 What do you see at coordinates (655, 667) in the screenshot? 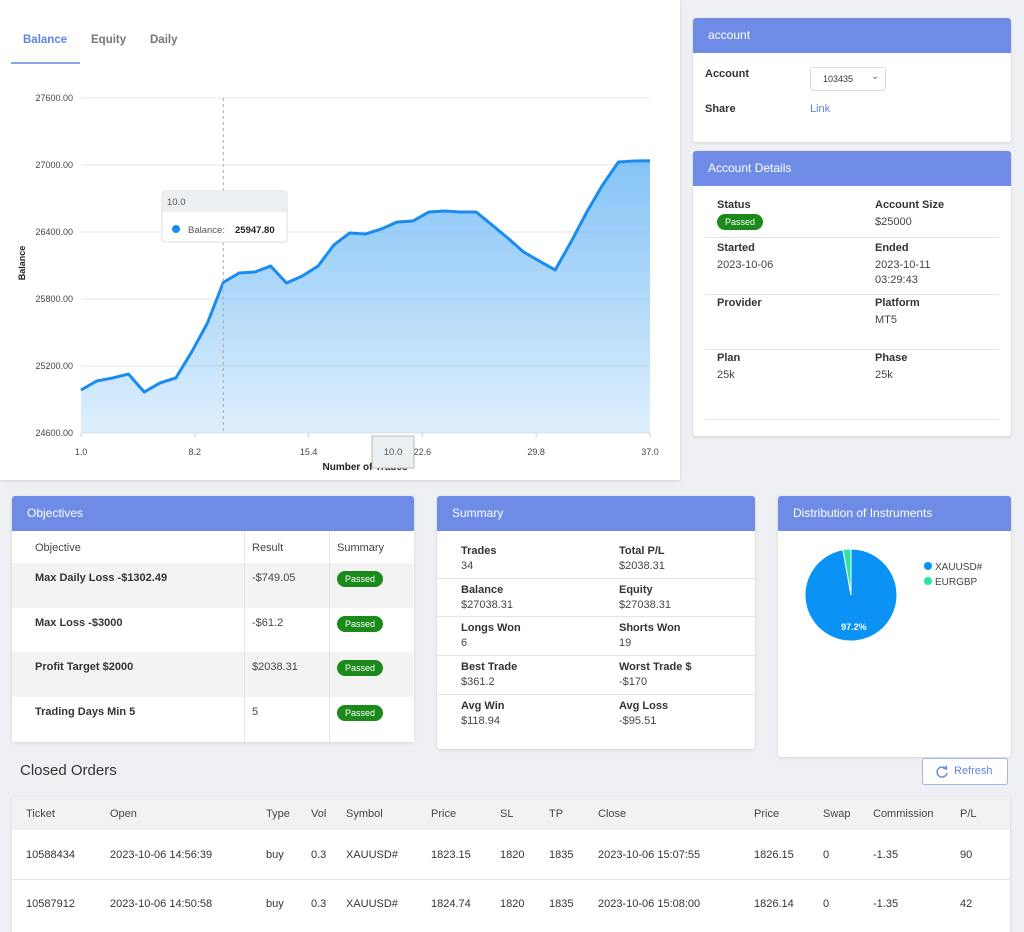
I see `summary-label: Worst Trade $` at bounding box center [655, 667].